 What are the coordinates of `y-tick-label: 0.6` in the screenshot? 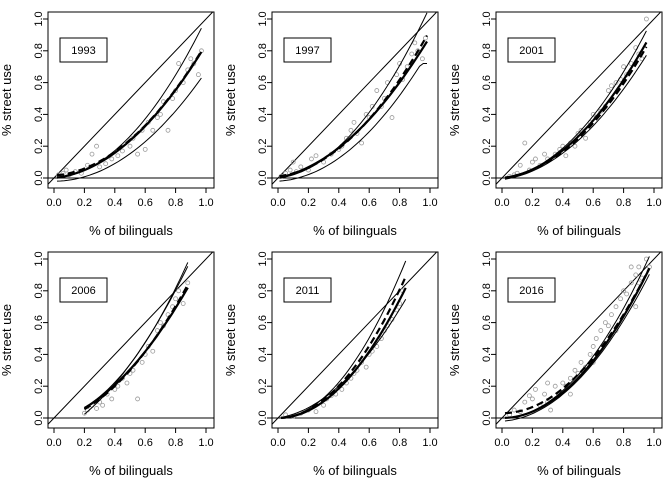 It's located at (39, 322).